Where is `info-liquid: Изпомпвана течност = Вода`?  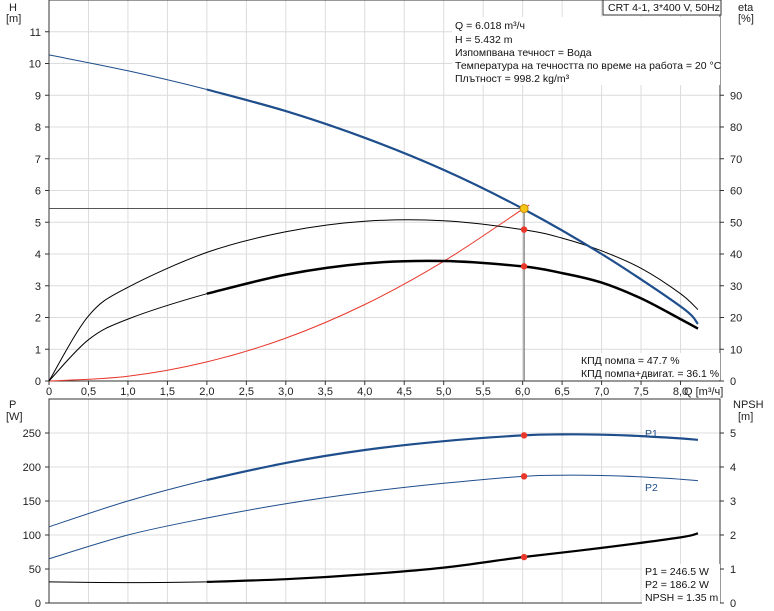
info-liquid: Изпомпвана течност = Вода is located at coordinates (523, 53).